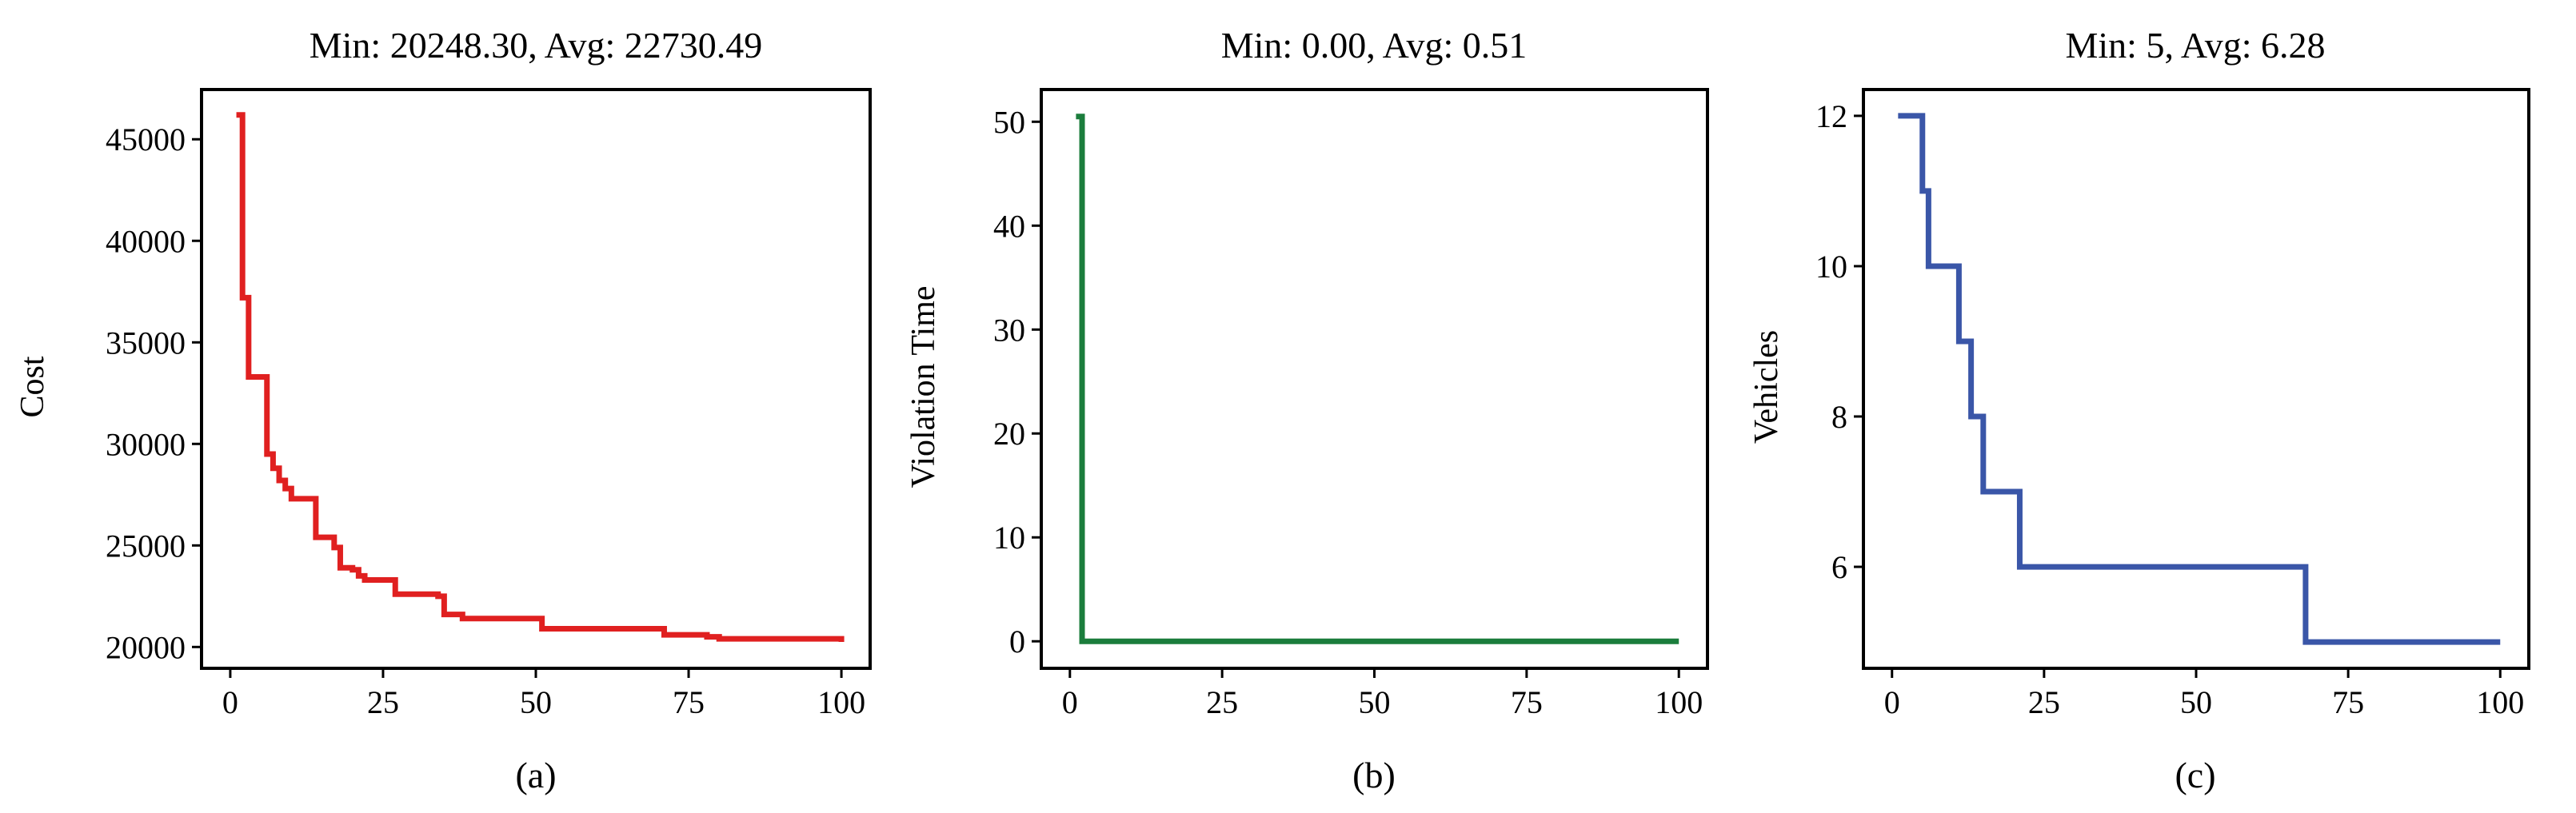 The width and height of the screenshot is (2576, 813). I want to click on y-tick-label: 12, so click(1831, 116).